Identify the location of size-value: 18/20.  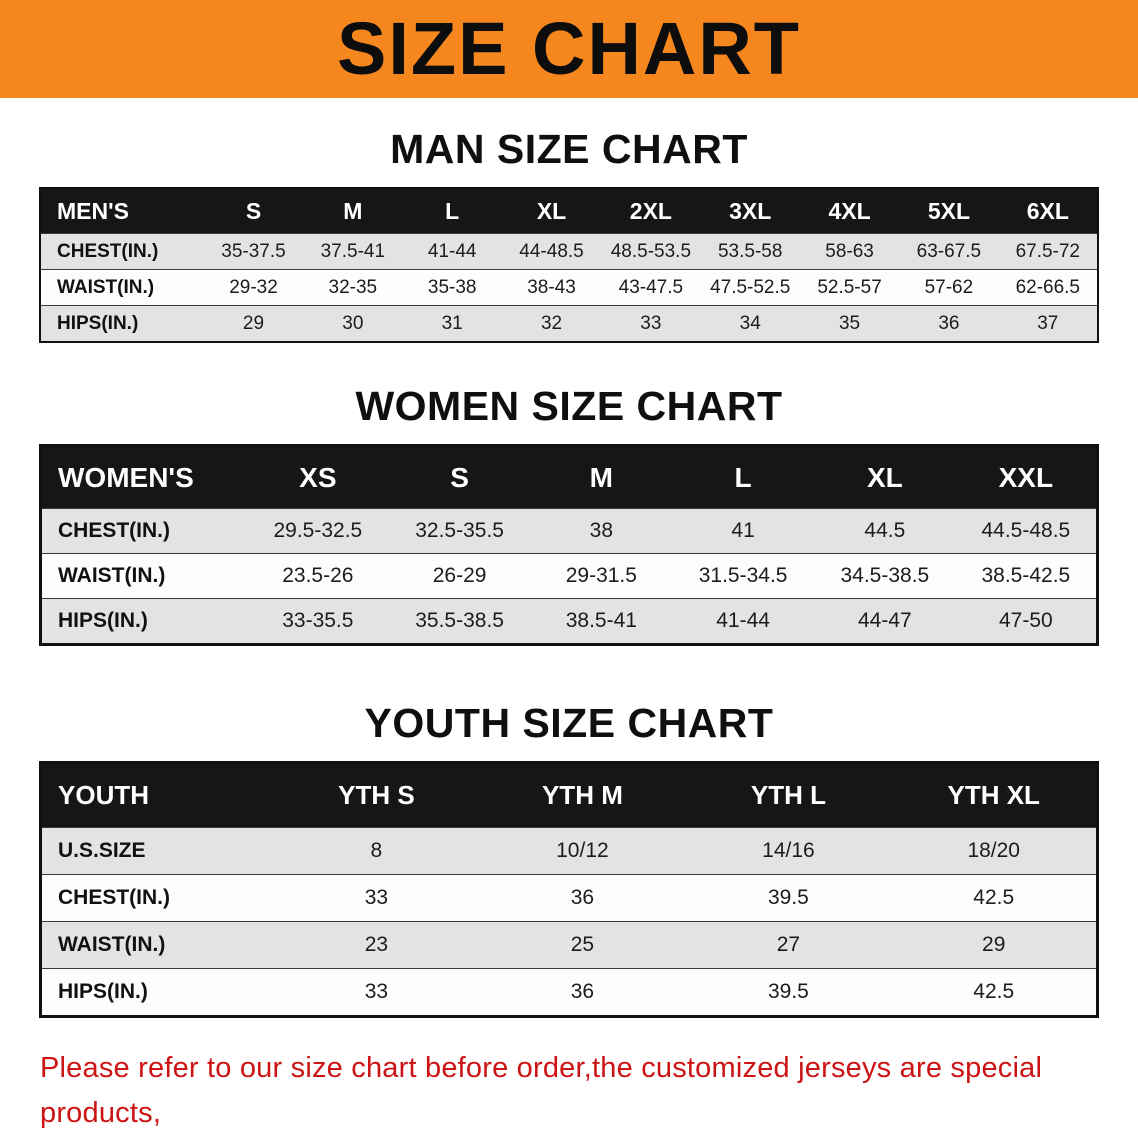
(994, 851).